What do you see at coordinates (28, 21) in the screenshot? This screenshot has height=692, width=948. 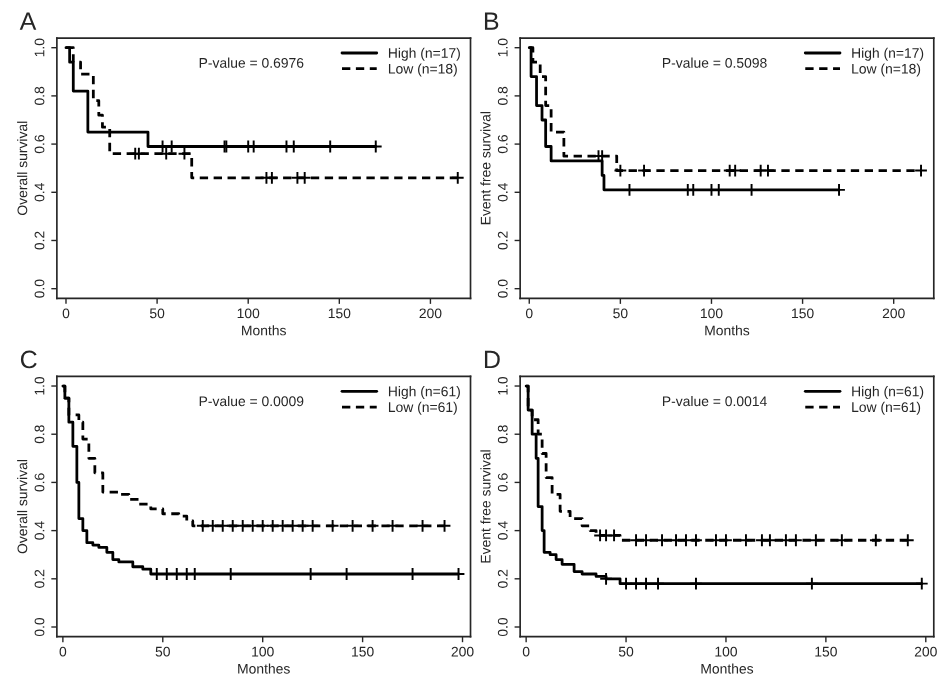 I see `chart-title: A` at bounding box center [28, 21].